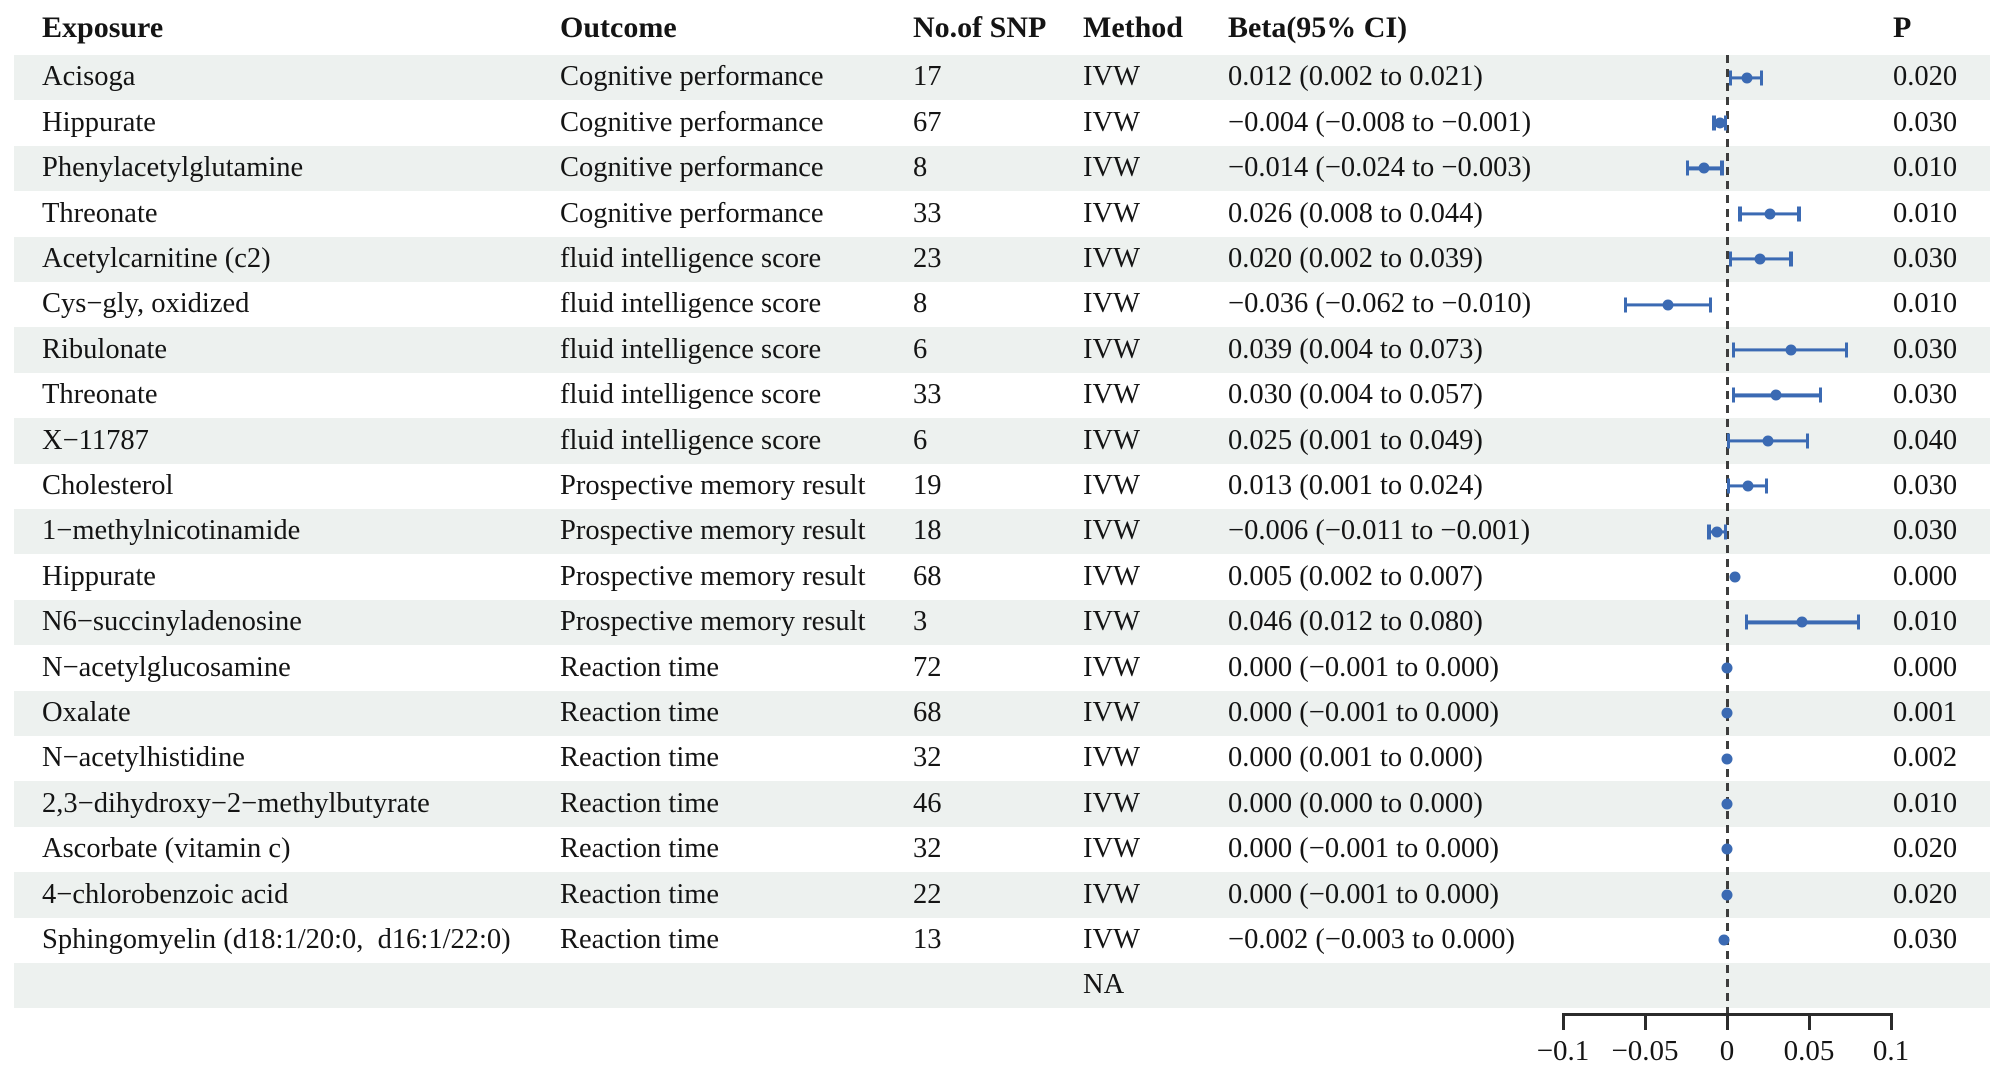  Describe the element at coordinates (927, 940) in the screenshot. I see `snp-count-cell: 13` at that location.